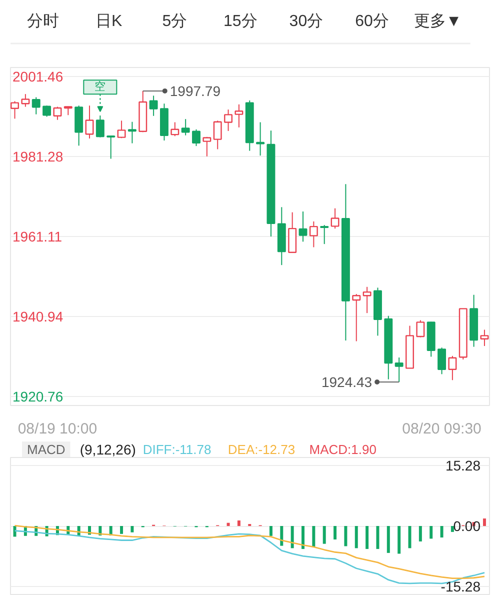  I want to click on y-tick-label: 15.28, so click(463, 466).